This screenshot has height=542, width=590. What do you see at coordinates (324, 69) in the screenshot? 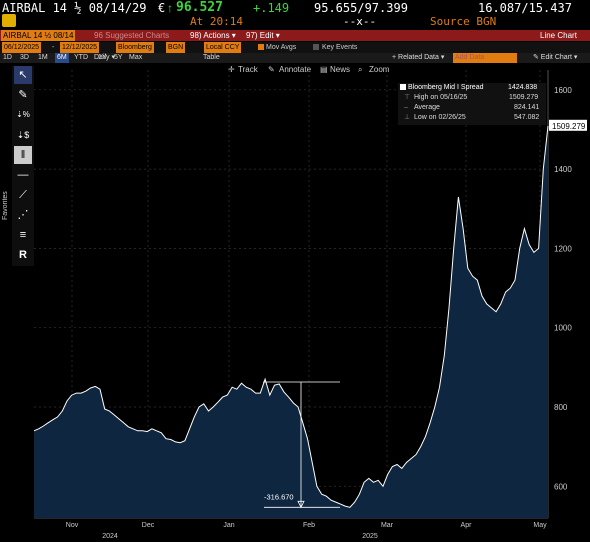
I see `news-icon: ▤` at bounding box center [324, 69].